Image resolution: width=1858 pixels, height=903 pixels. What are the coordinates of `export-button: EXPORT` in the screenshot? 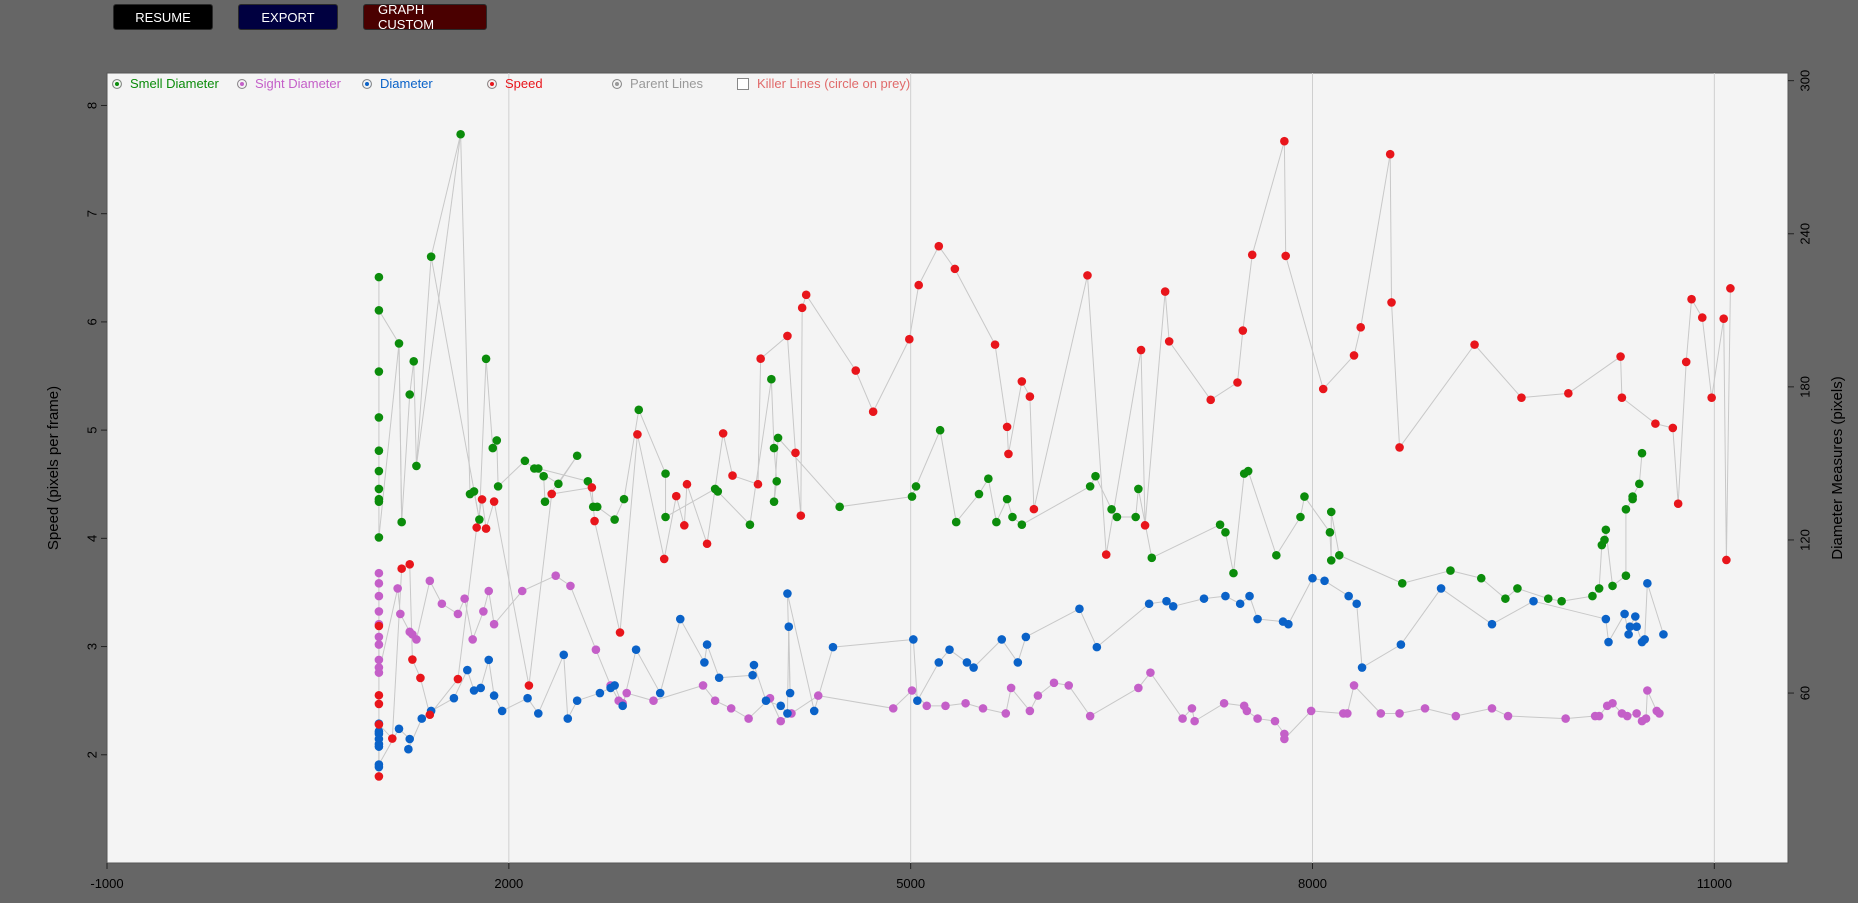 It's located at (288, 17).